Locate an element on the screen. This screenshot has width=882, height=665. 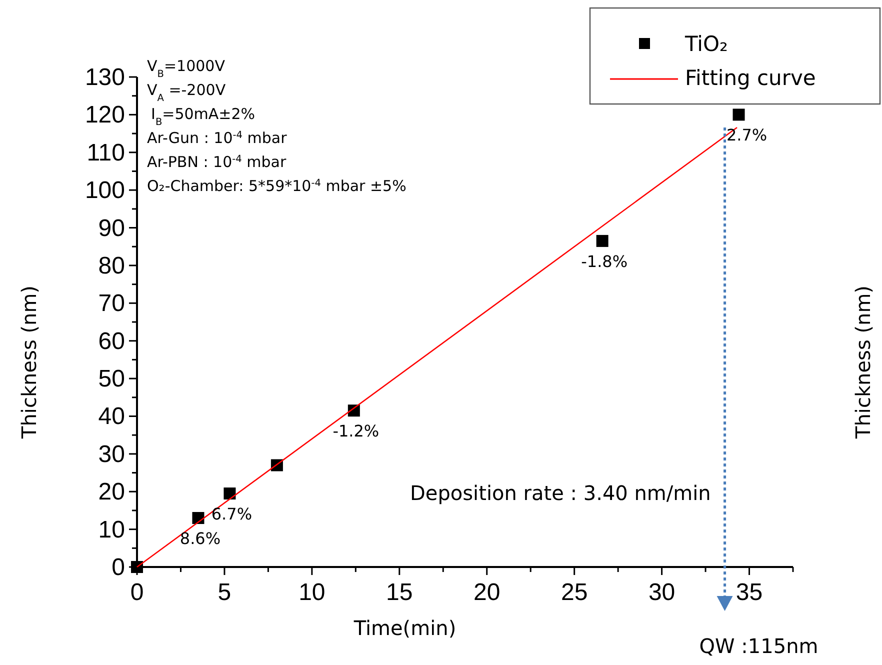
legend-label: TiO₂ is located at coordinates (706, 44).